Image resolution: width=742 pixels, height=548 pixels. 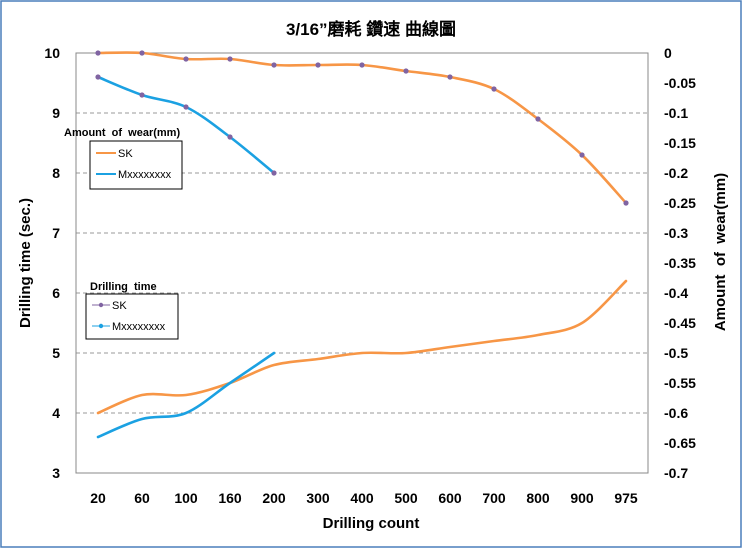 I want to click on x-tick-label: 975, so click(x=626, y=498).